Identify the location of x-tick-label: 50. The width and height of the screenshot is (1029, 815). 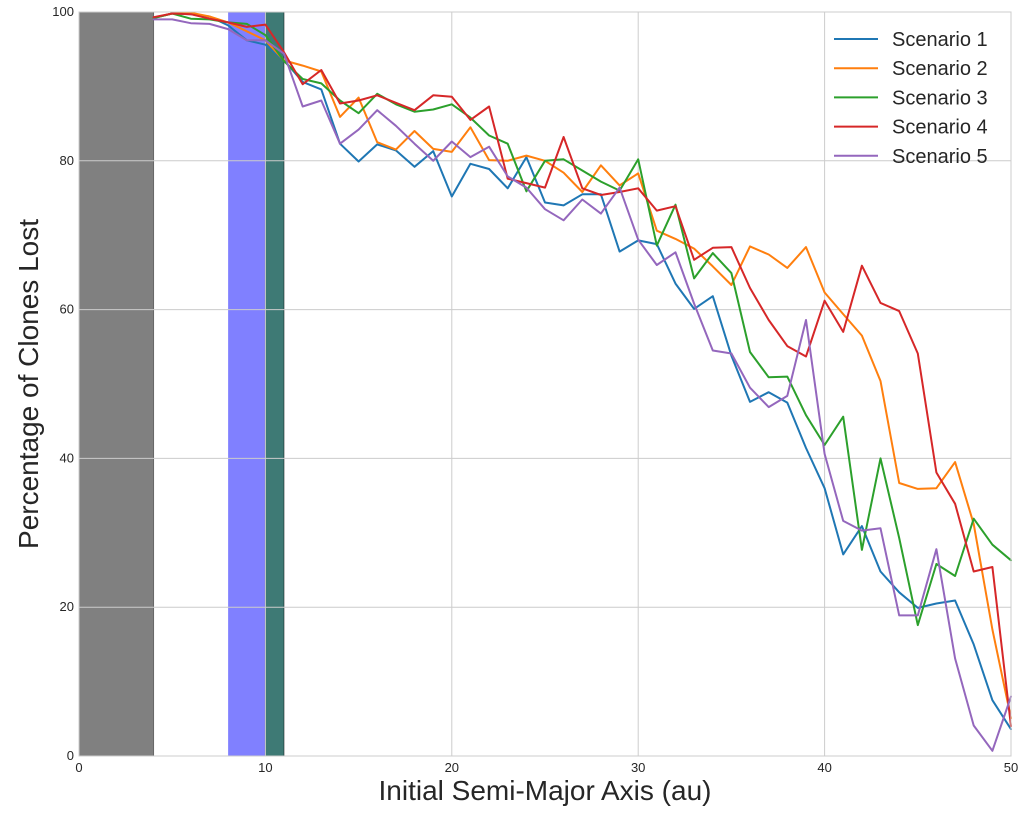
(1011, 767).